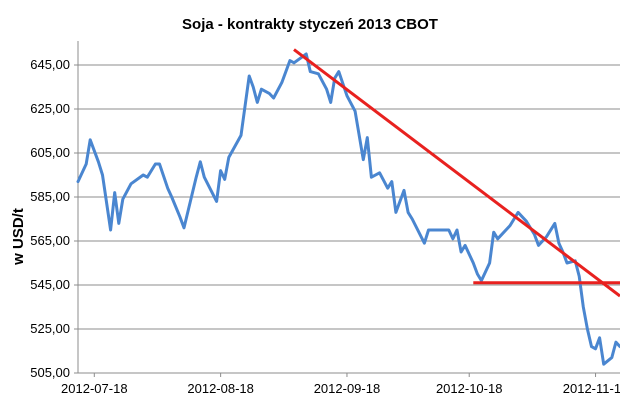 The width and height of the screenshot is (620, 413). I want to click on y-tick-label: 505,00, so click(50, 372).